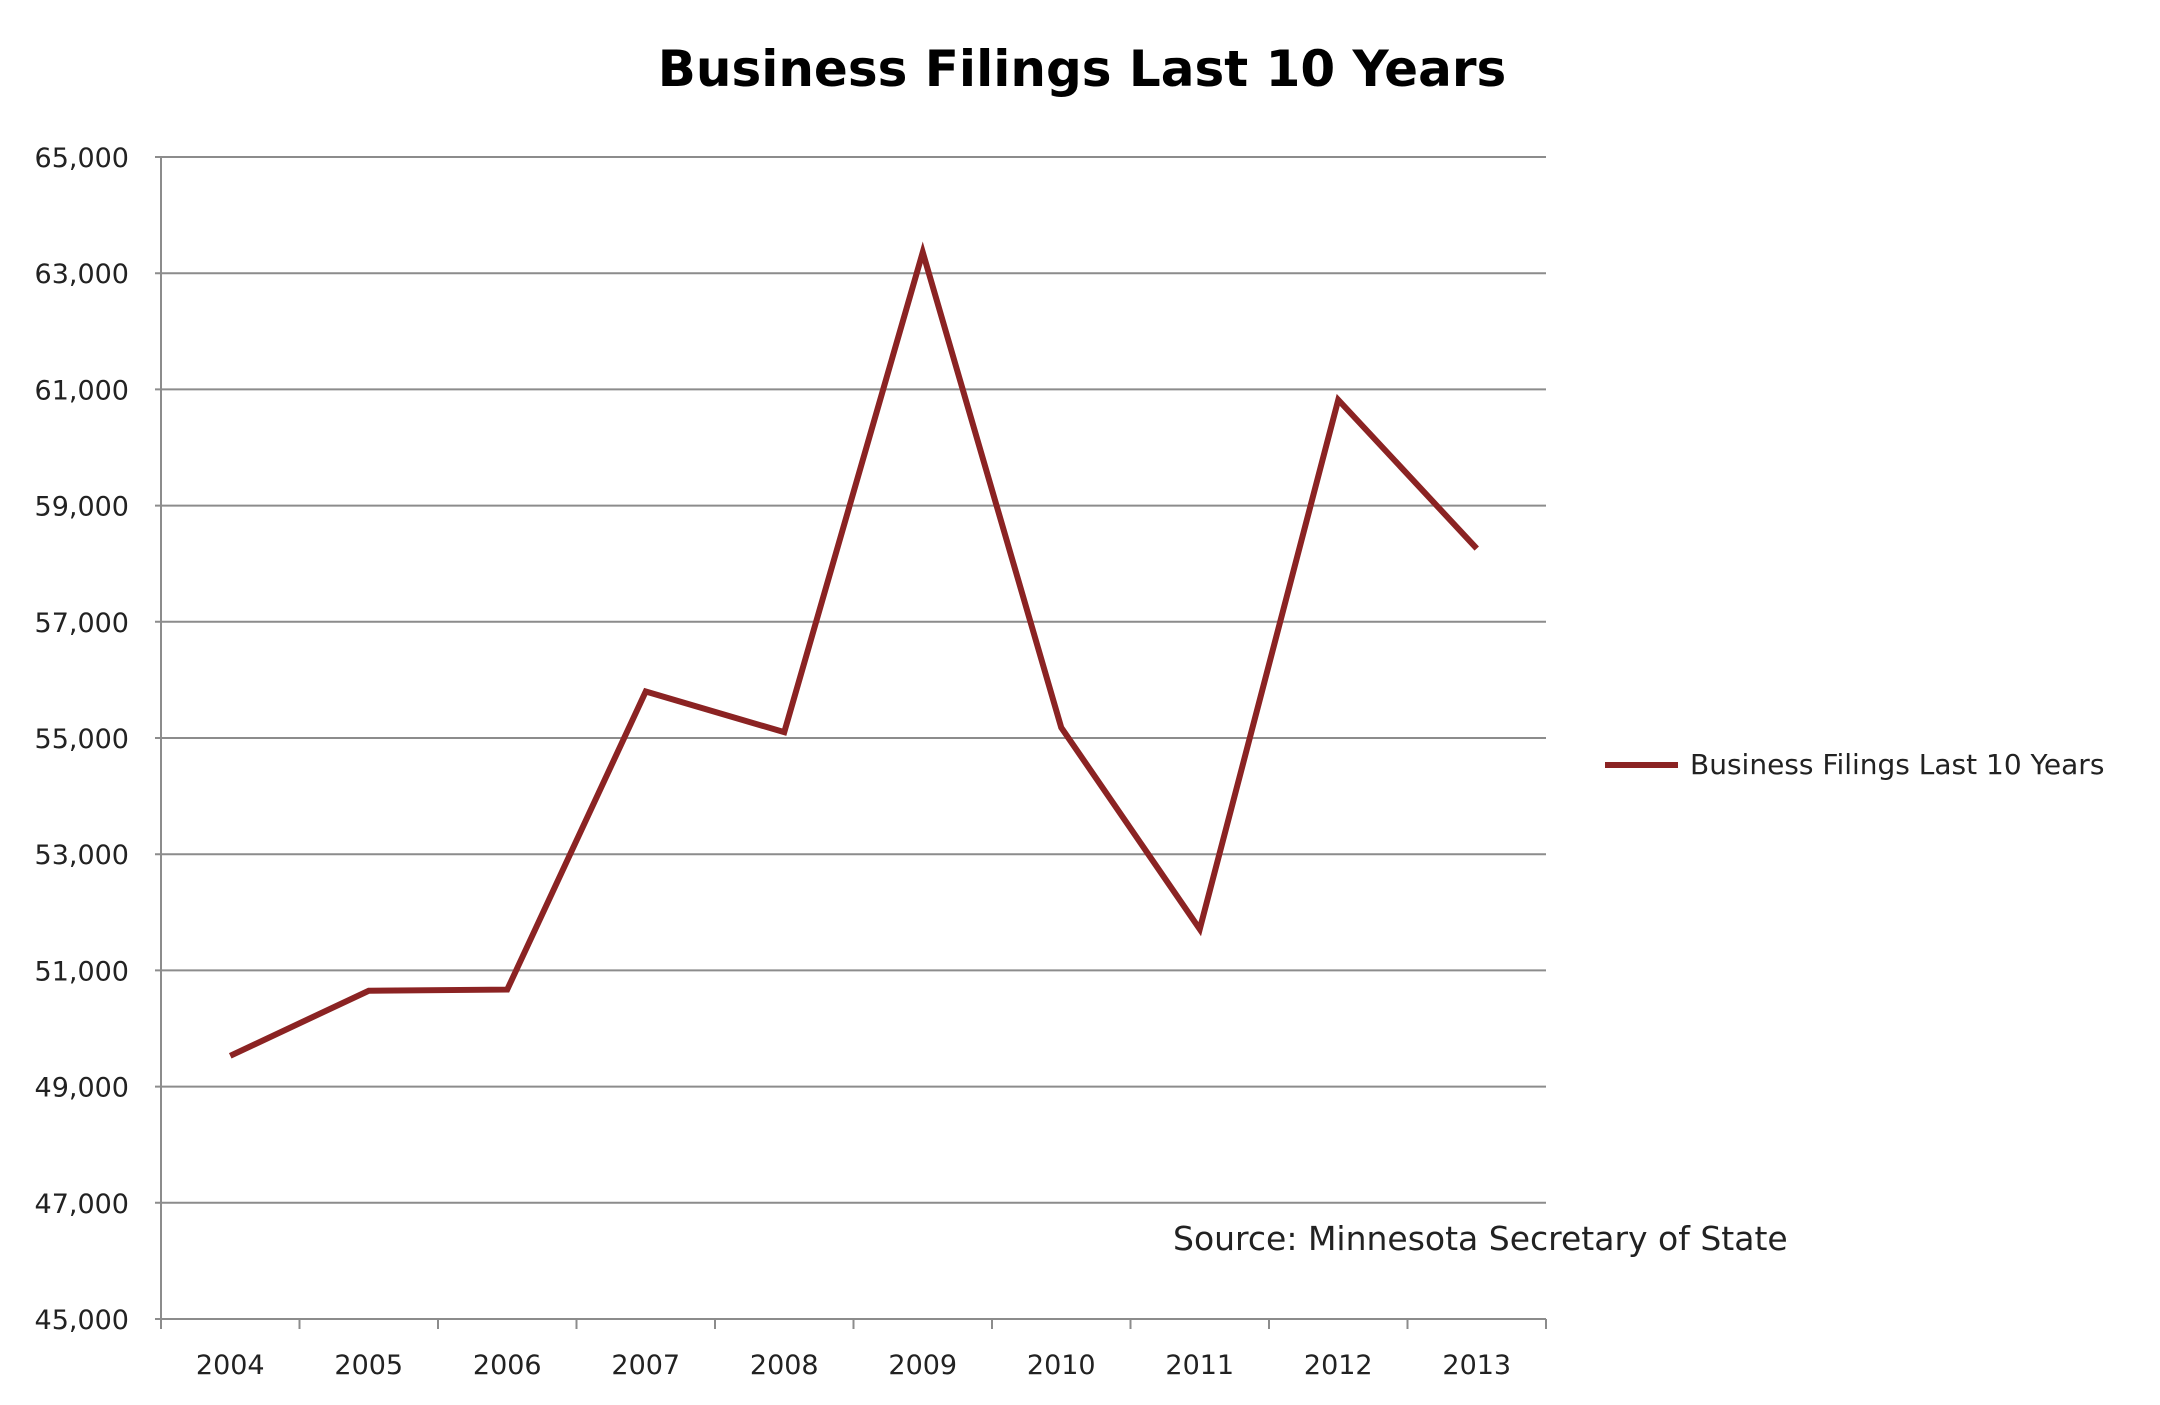  Describe the element at coordinates (853, 1350) in the screenshot. I see `x-axis-ticks: 2004 2005 2006 2007 2008 2009 2010 2011 2012 2013` at that location.